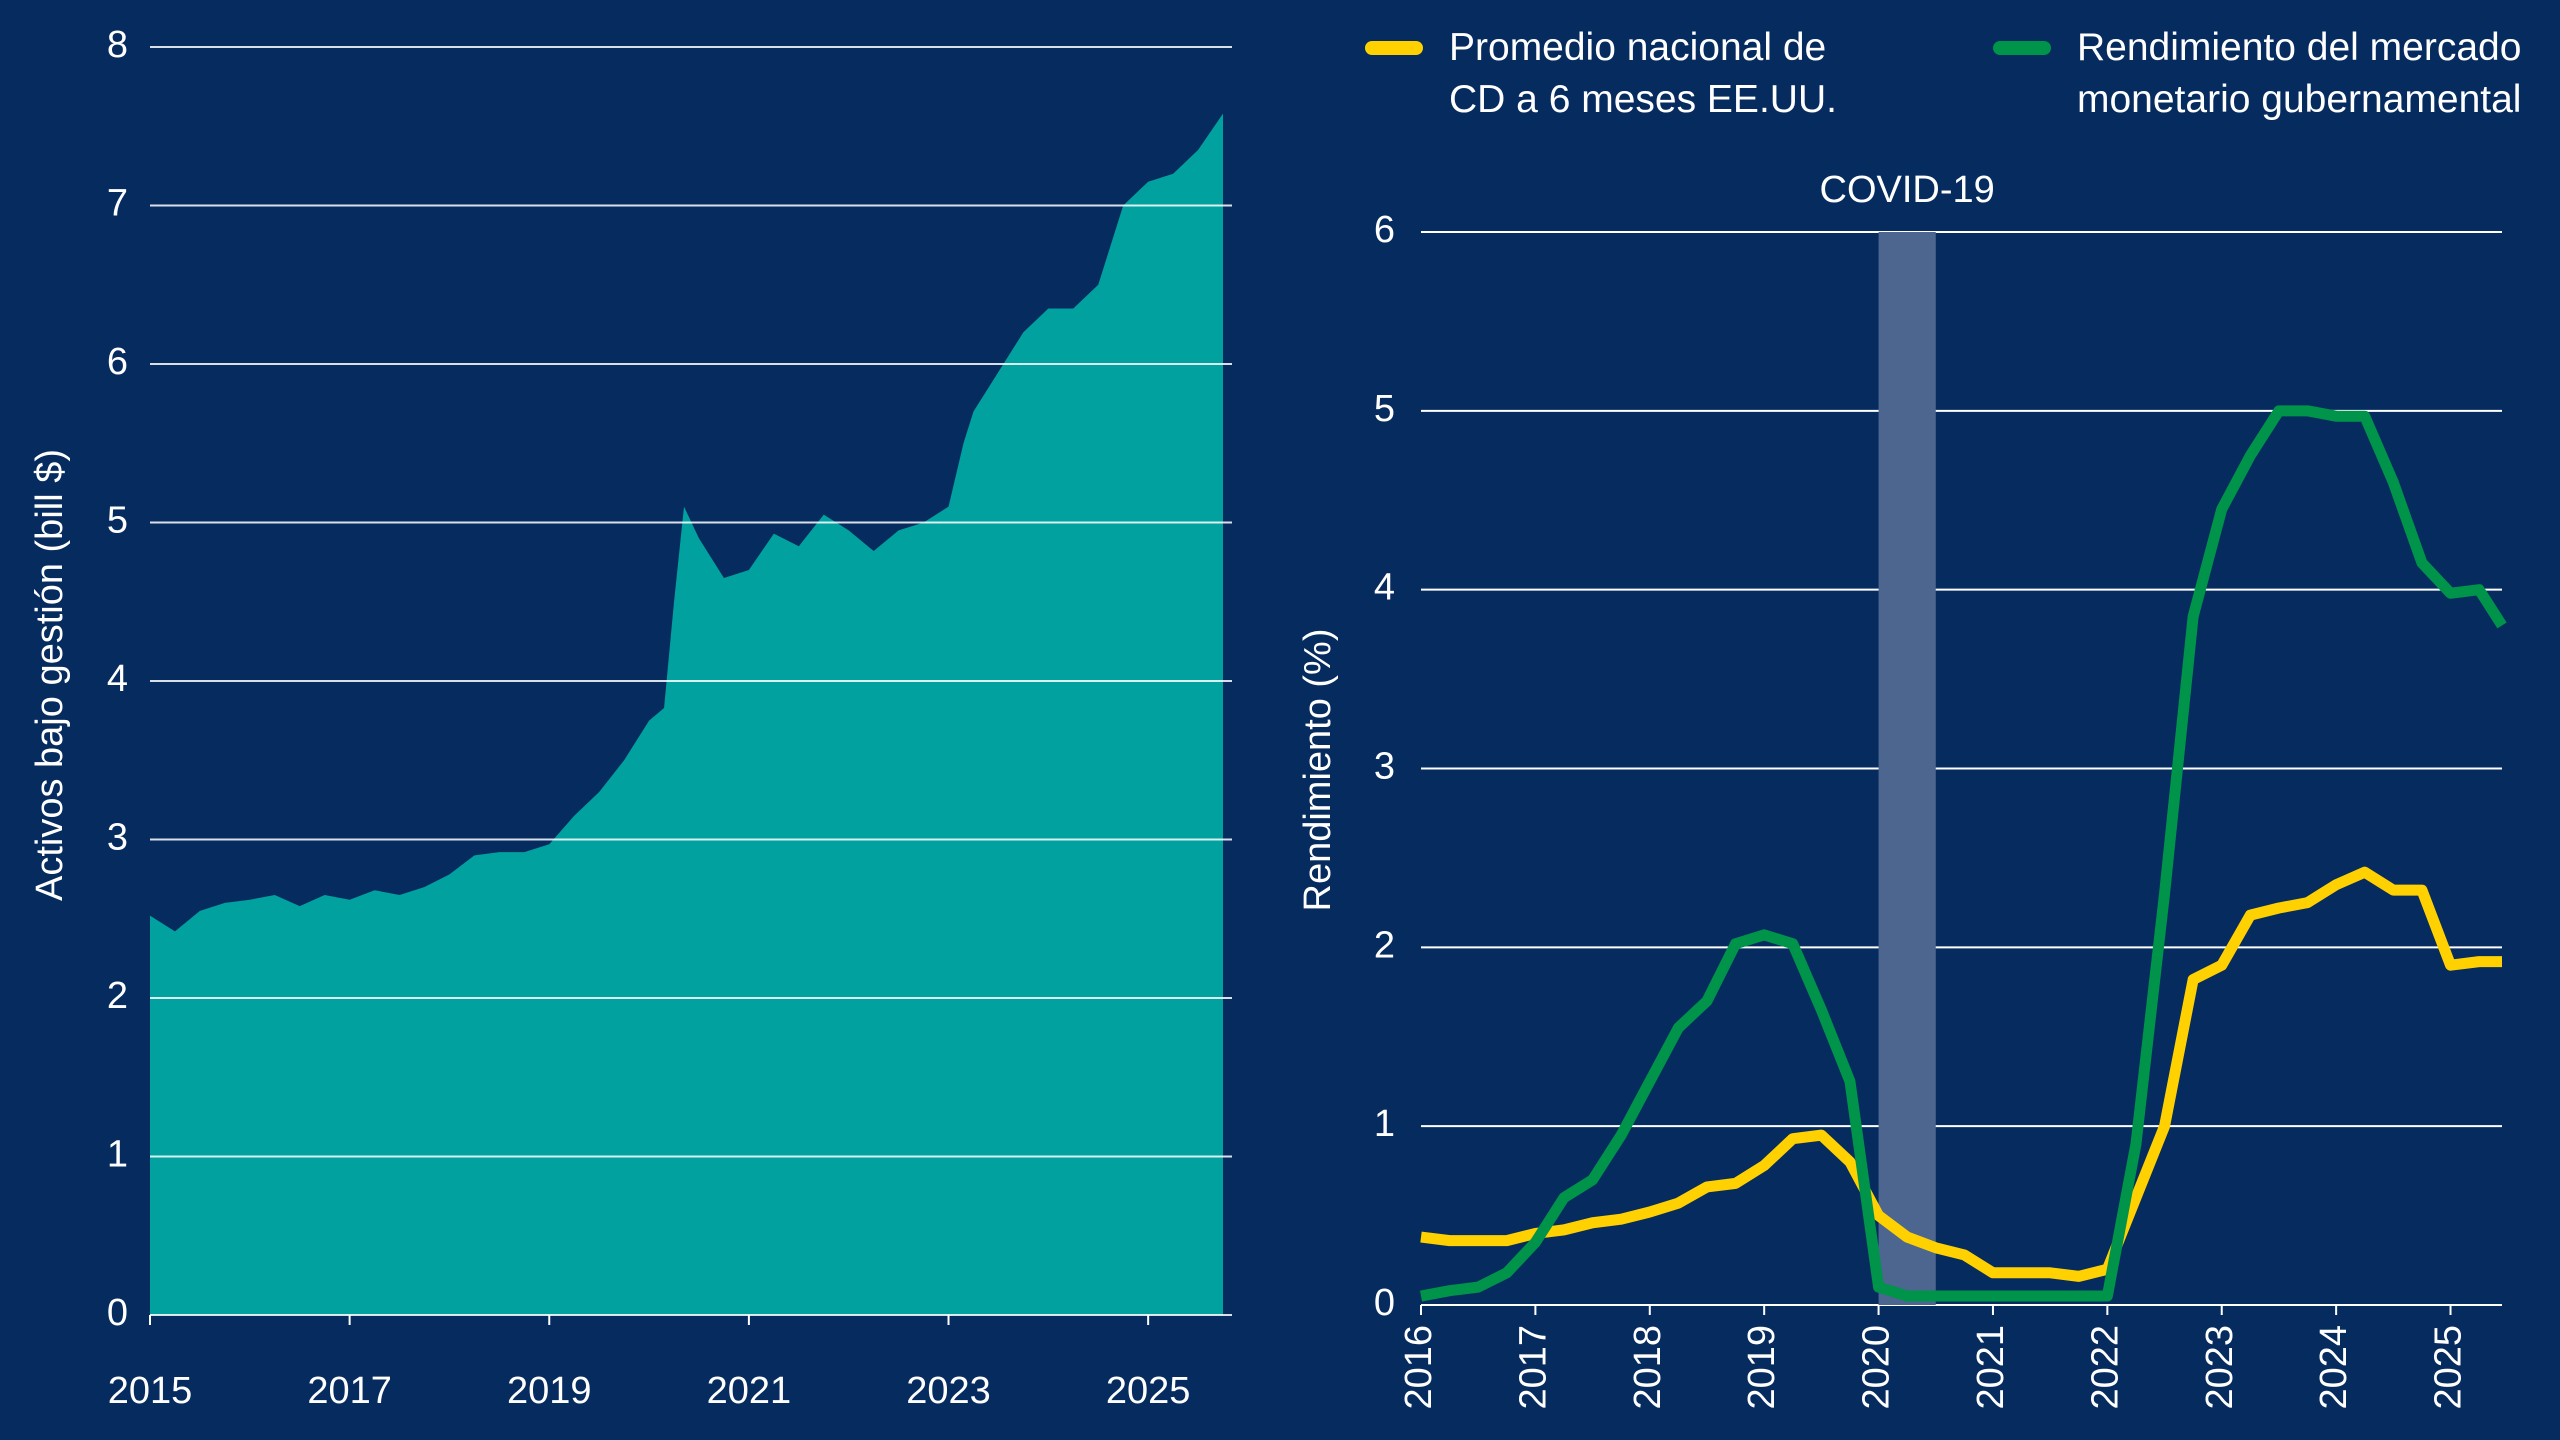  What do you see at coordinates (1419, 1367) in the screenshot?
I see `x-tick-label: 2016` at bounding box center [1419, 1367].